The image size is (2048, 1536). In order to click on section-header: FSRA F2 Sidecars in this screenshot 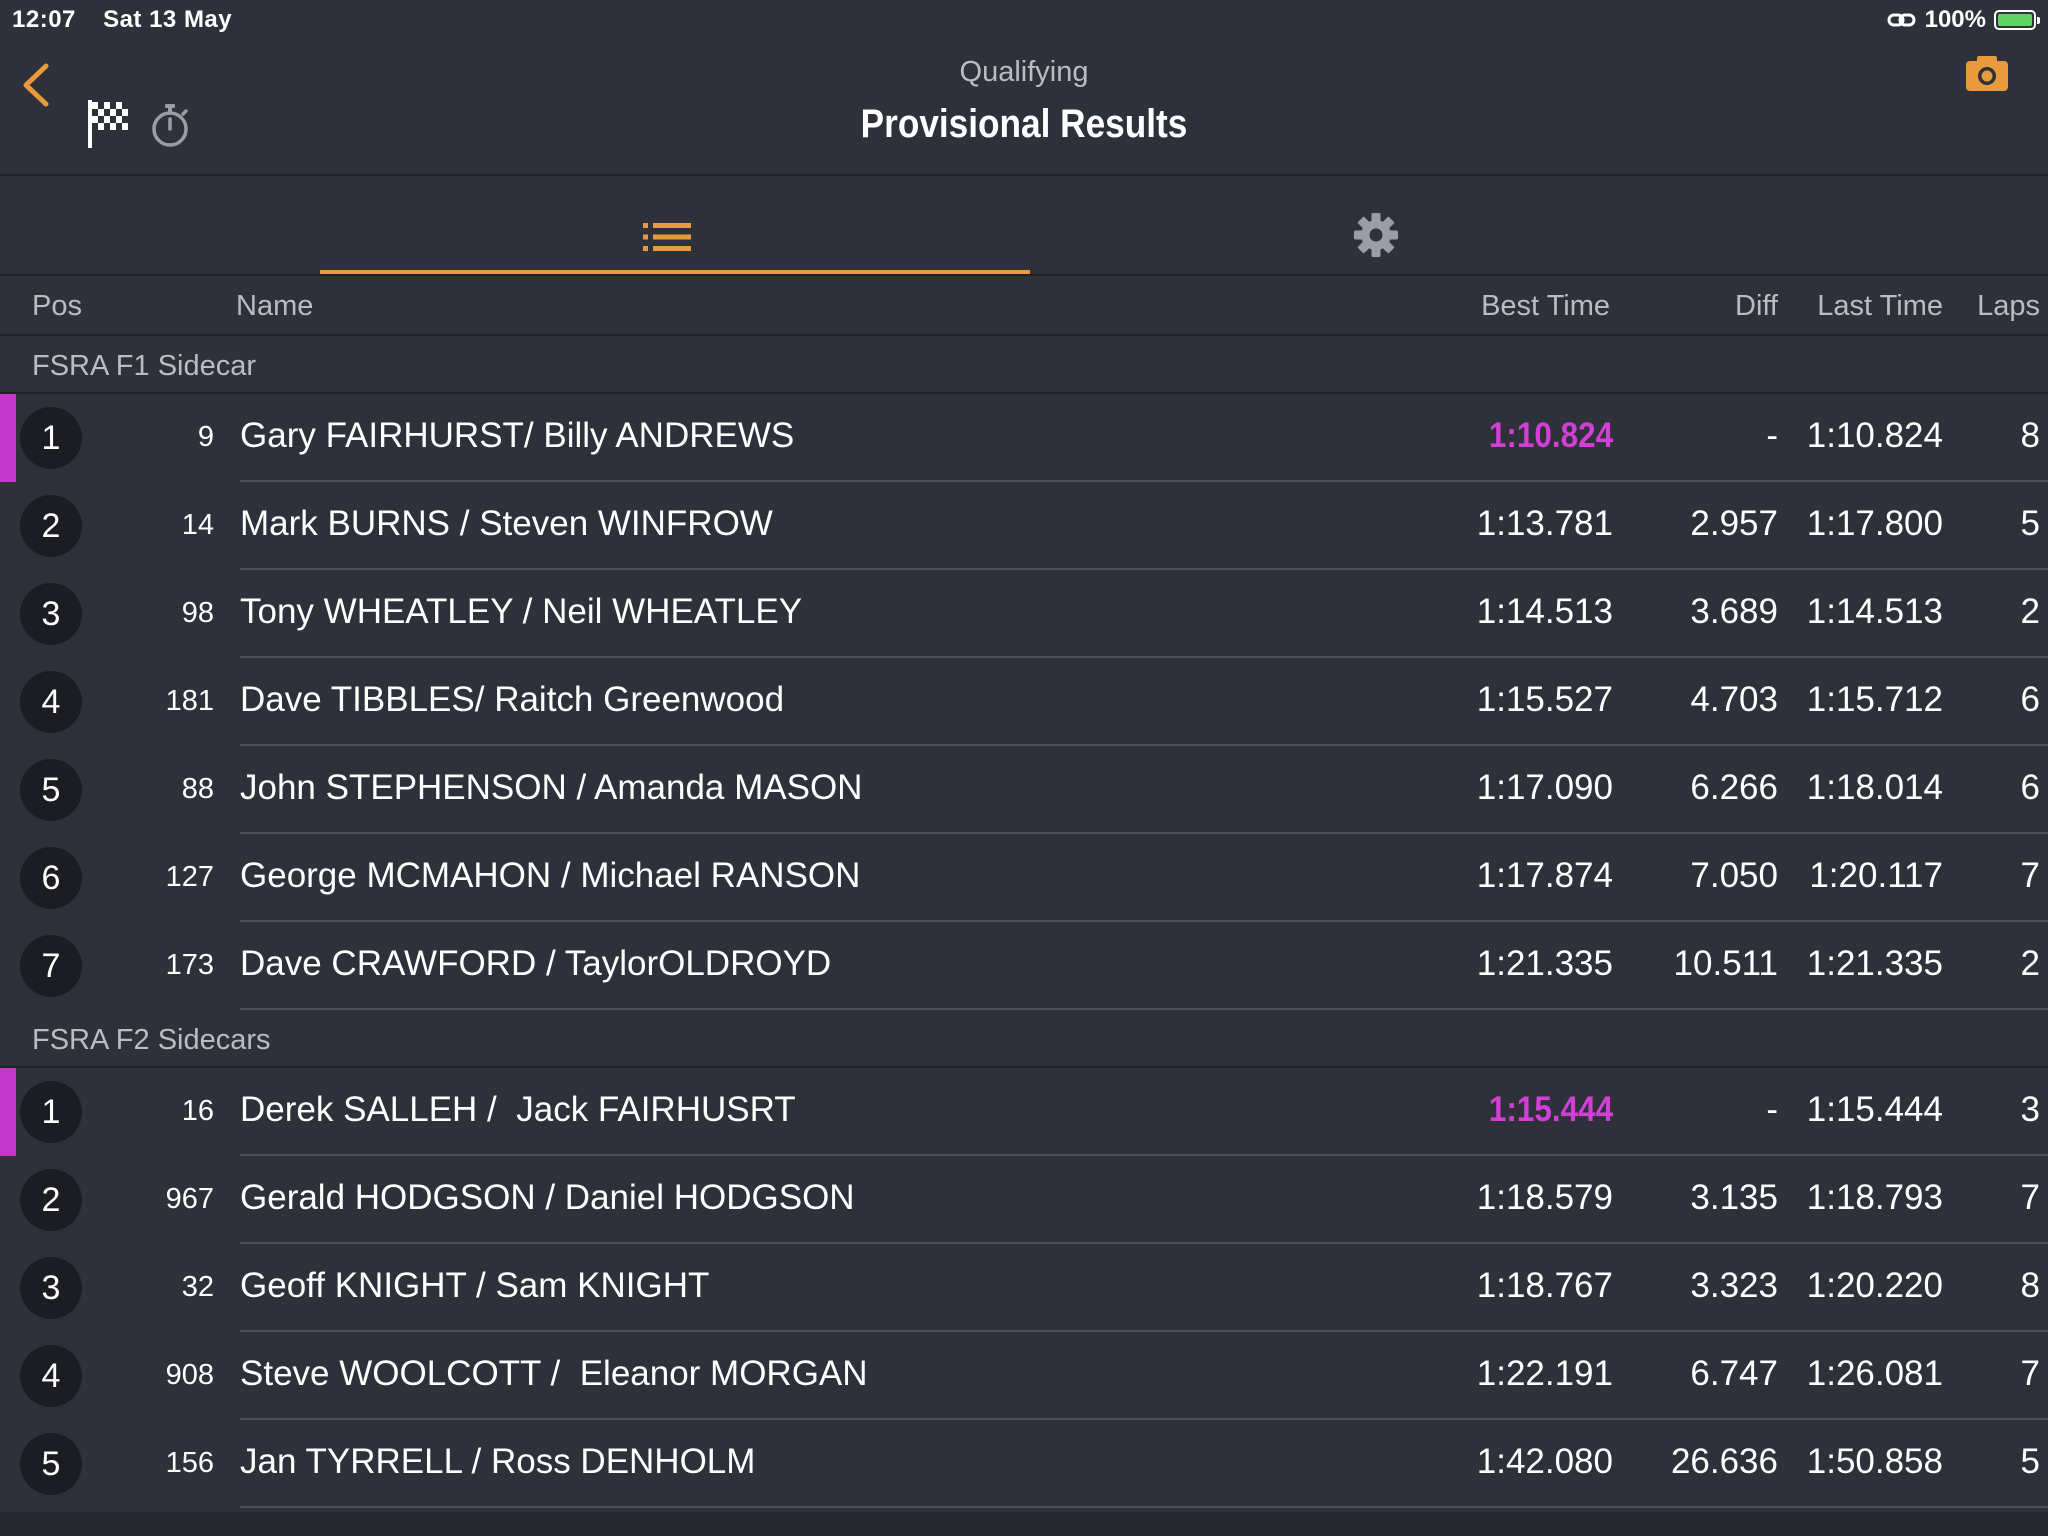, I will do `click(1024, 1039)`.